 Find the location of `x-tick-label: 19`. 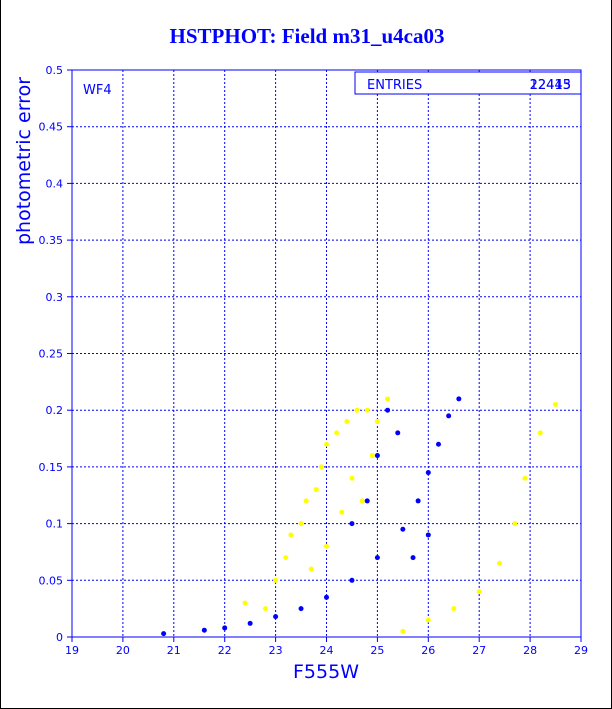

x-tick-label: 19 is located at coordinates (72, 650).